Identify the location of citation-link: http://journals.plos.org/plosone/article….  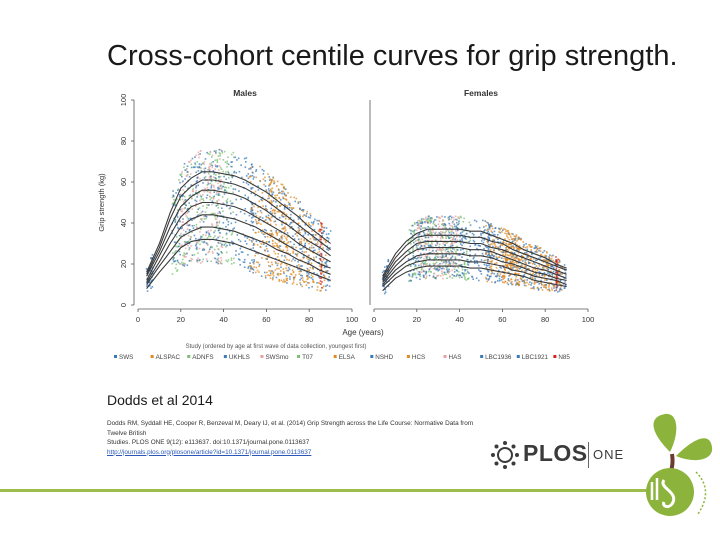
(292, 453).